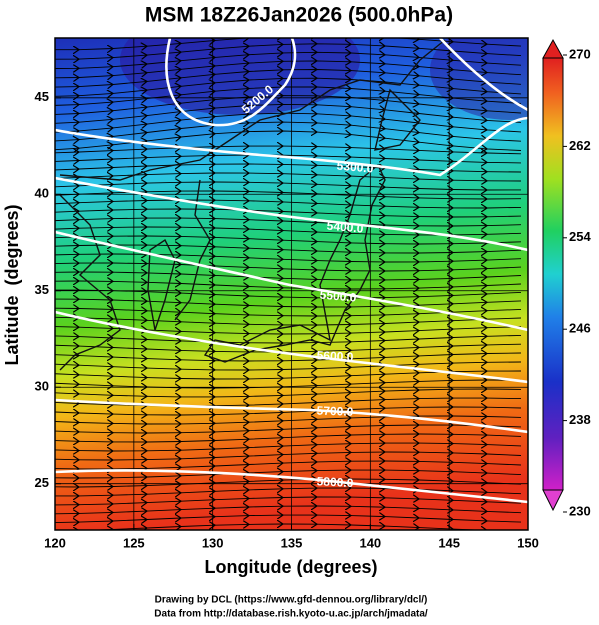 The width and height of the screenshot is (599, 625). I want to click on colorbar-tick-label: 238, so click(580, 419).